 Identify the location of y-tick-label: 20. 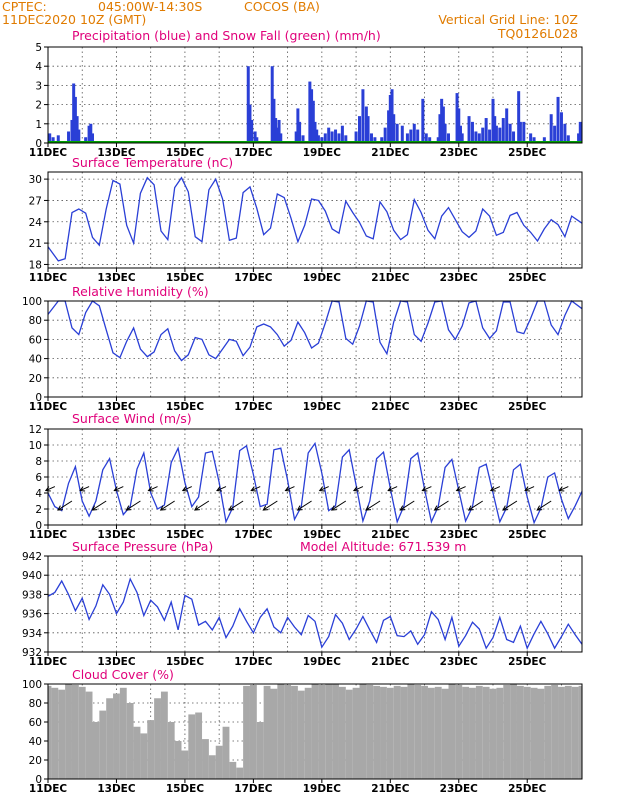
(35, 379).